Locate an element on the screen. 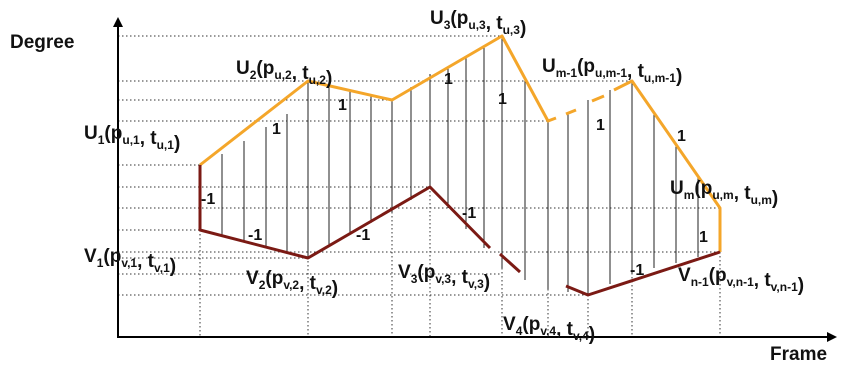  y-axis-title: Degree is located at coordinates (42, 42).